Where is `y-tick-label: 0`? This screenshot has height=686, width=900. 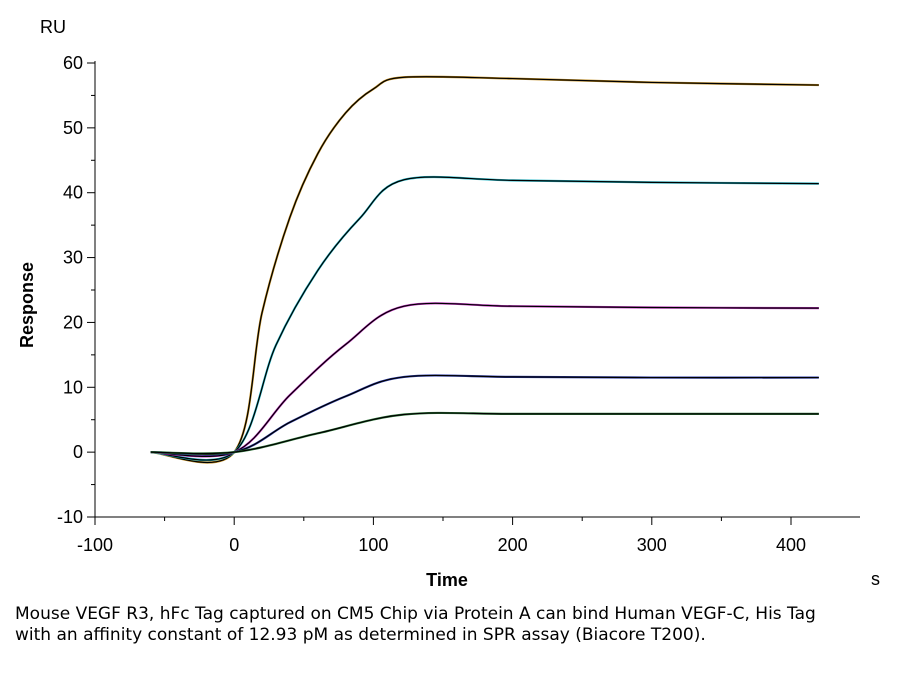 y-tick-label: 0 is located at coordinates (78, 452).